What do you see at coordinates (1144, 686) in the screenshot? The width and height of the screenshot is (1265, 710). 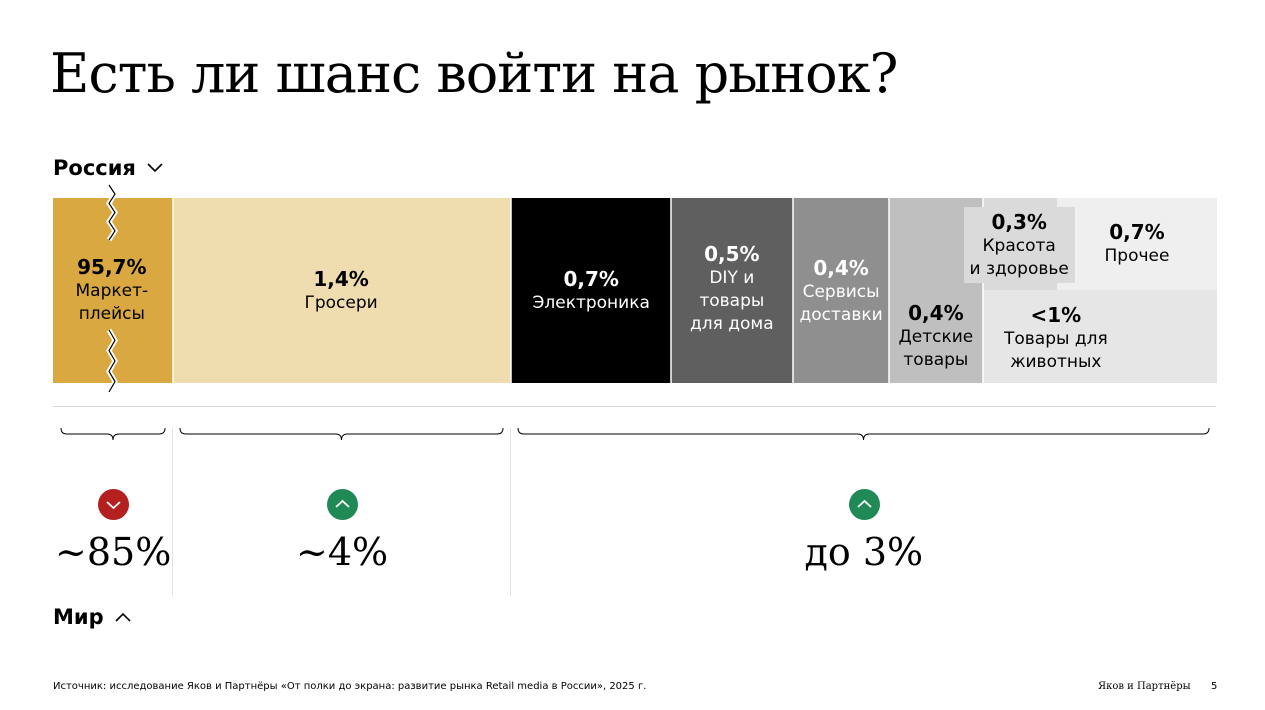 I see `footer-brand: Яков и Партнёры` at bounding box center [1144, 686].